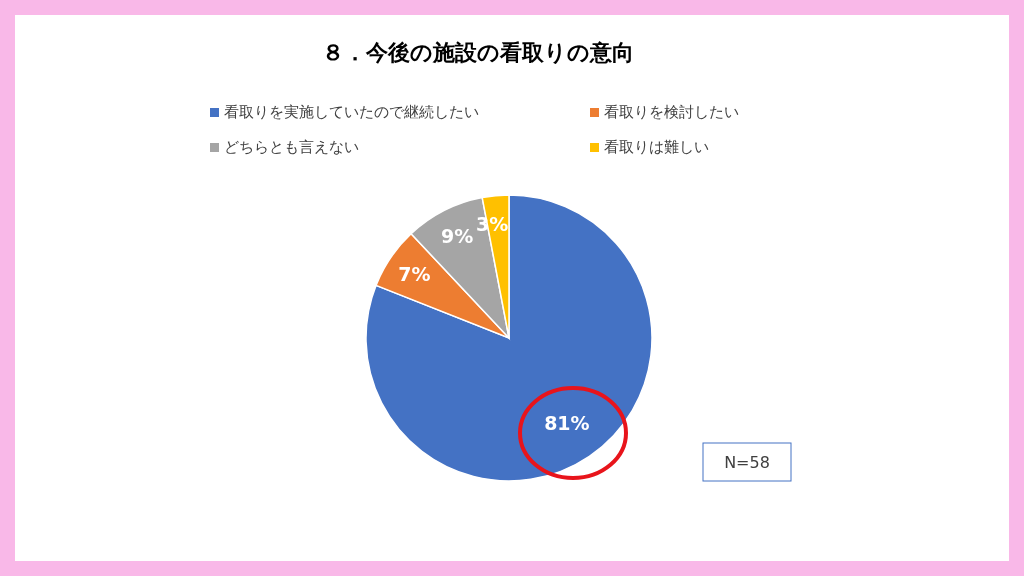  What do you see at coordinates (414, 273) in the screenshot?
I see `data-label: 7%` at bounding box center [414, 273].